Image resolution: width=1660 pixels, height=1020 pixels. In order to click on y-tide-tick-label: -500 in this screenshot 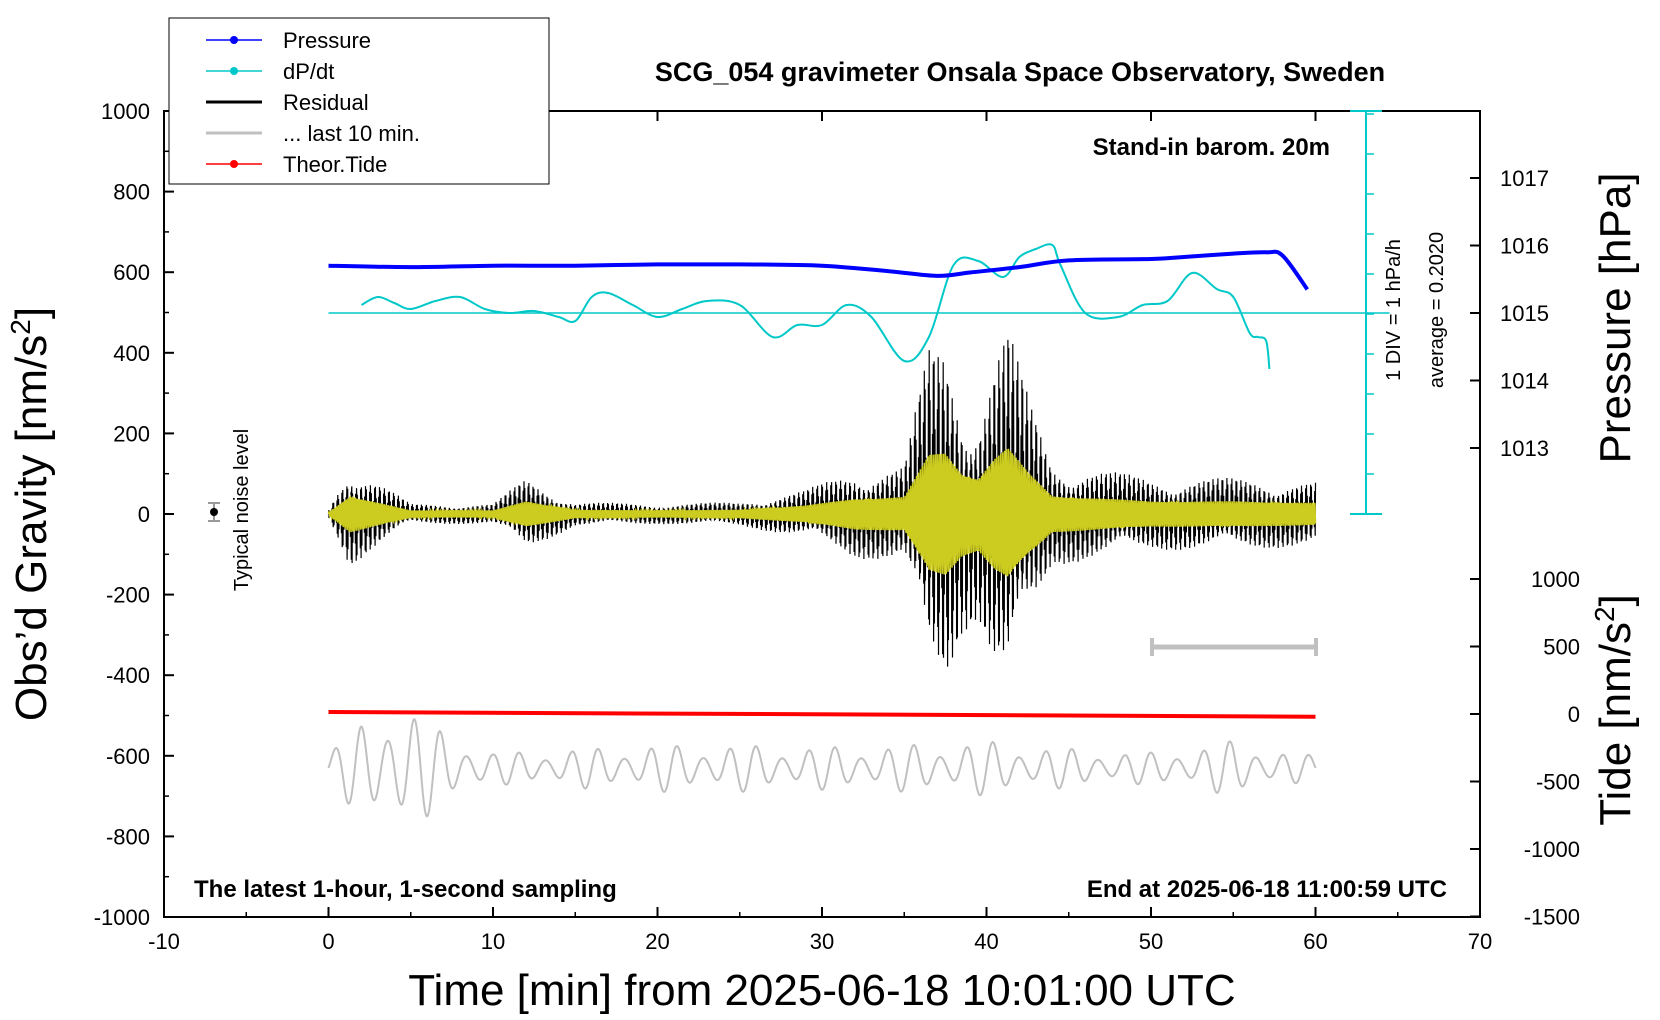, I will do `click(1558, 782)`.